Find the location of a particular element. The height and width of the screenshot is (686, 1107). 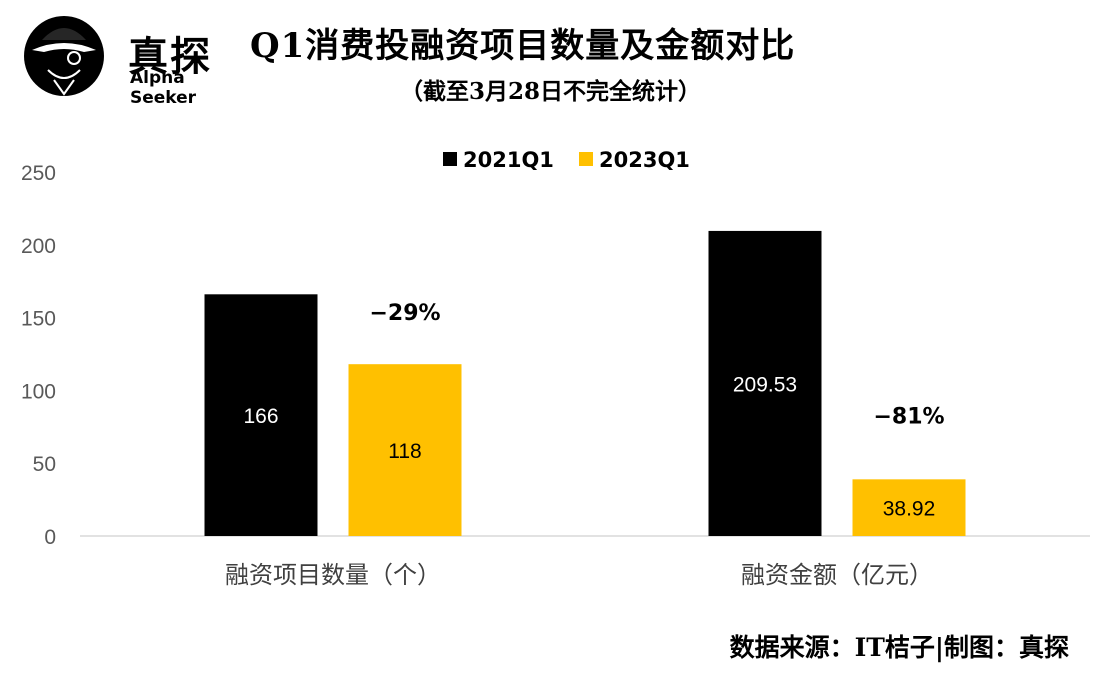

bar-data-label: 209.53 is located at coordinates (765, 384).